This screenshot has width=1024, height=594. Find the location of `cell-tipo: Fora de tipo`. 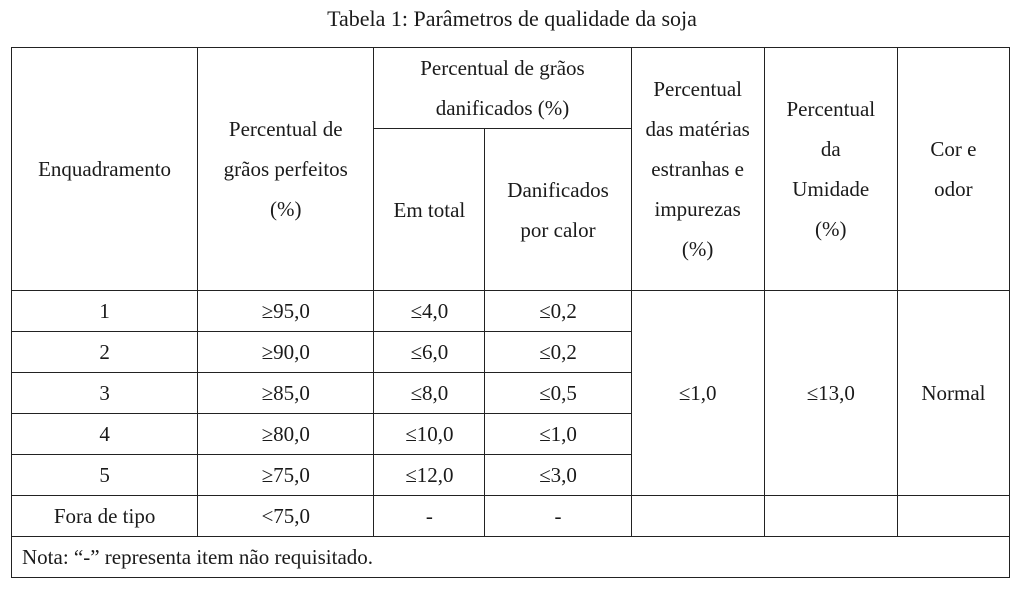

cell-tipo: Fora de tipo is located at coordinates (104, 516).